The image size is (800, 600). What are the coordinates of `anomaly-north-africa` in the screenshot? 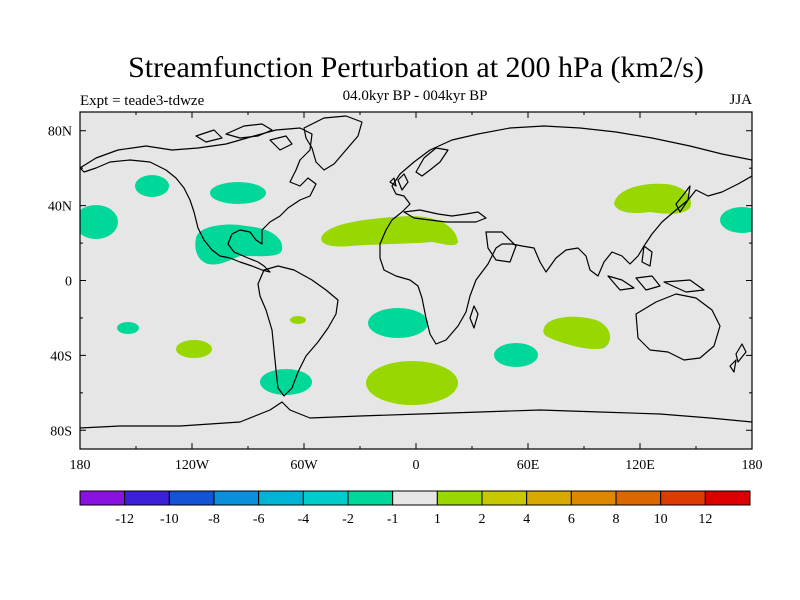 It's located at (389, 231).